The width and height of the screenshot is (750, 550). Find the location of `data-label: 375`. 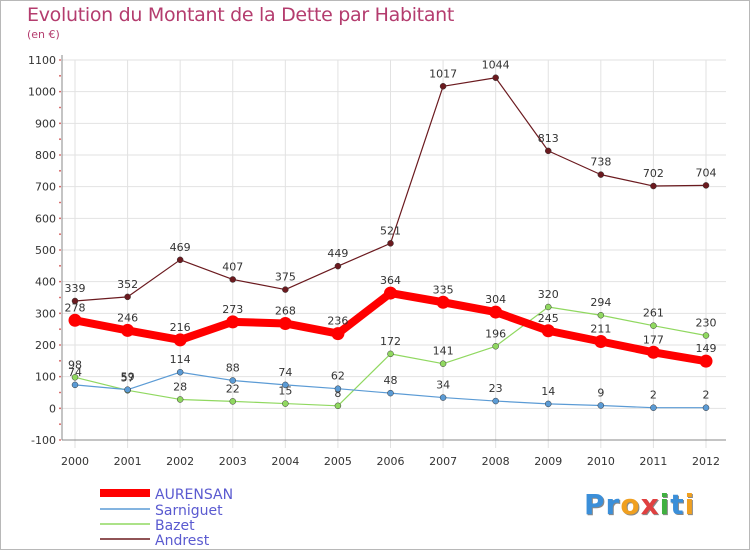

data-label: 375 is located at coordinates (285, 277).